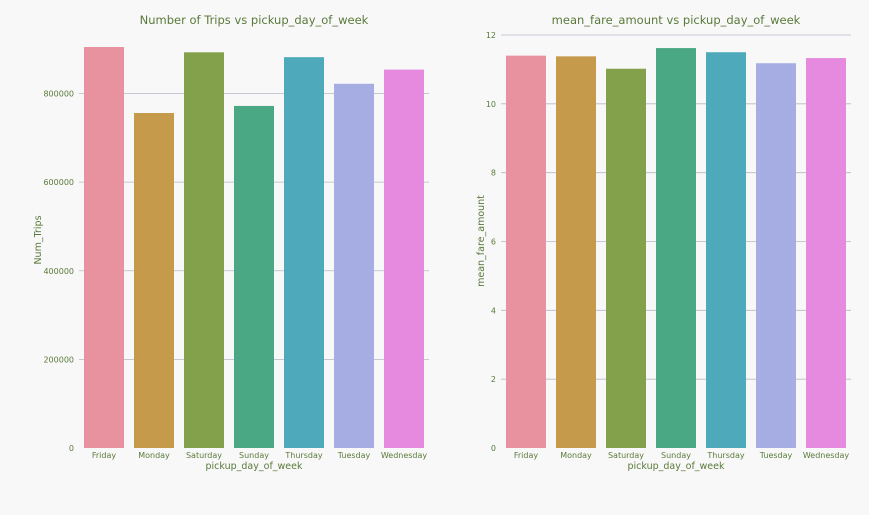  I want to click on y-tick-label: 800000, so click(58, 94).